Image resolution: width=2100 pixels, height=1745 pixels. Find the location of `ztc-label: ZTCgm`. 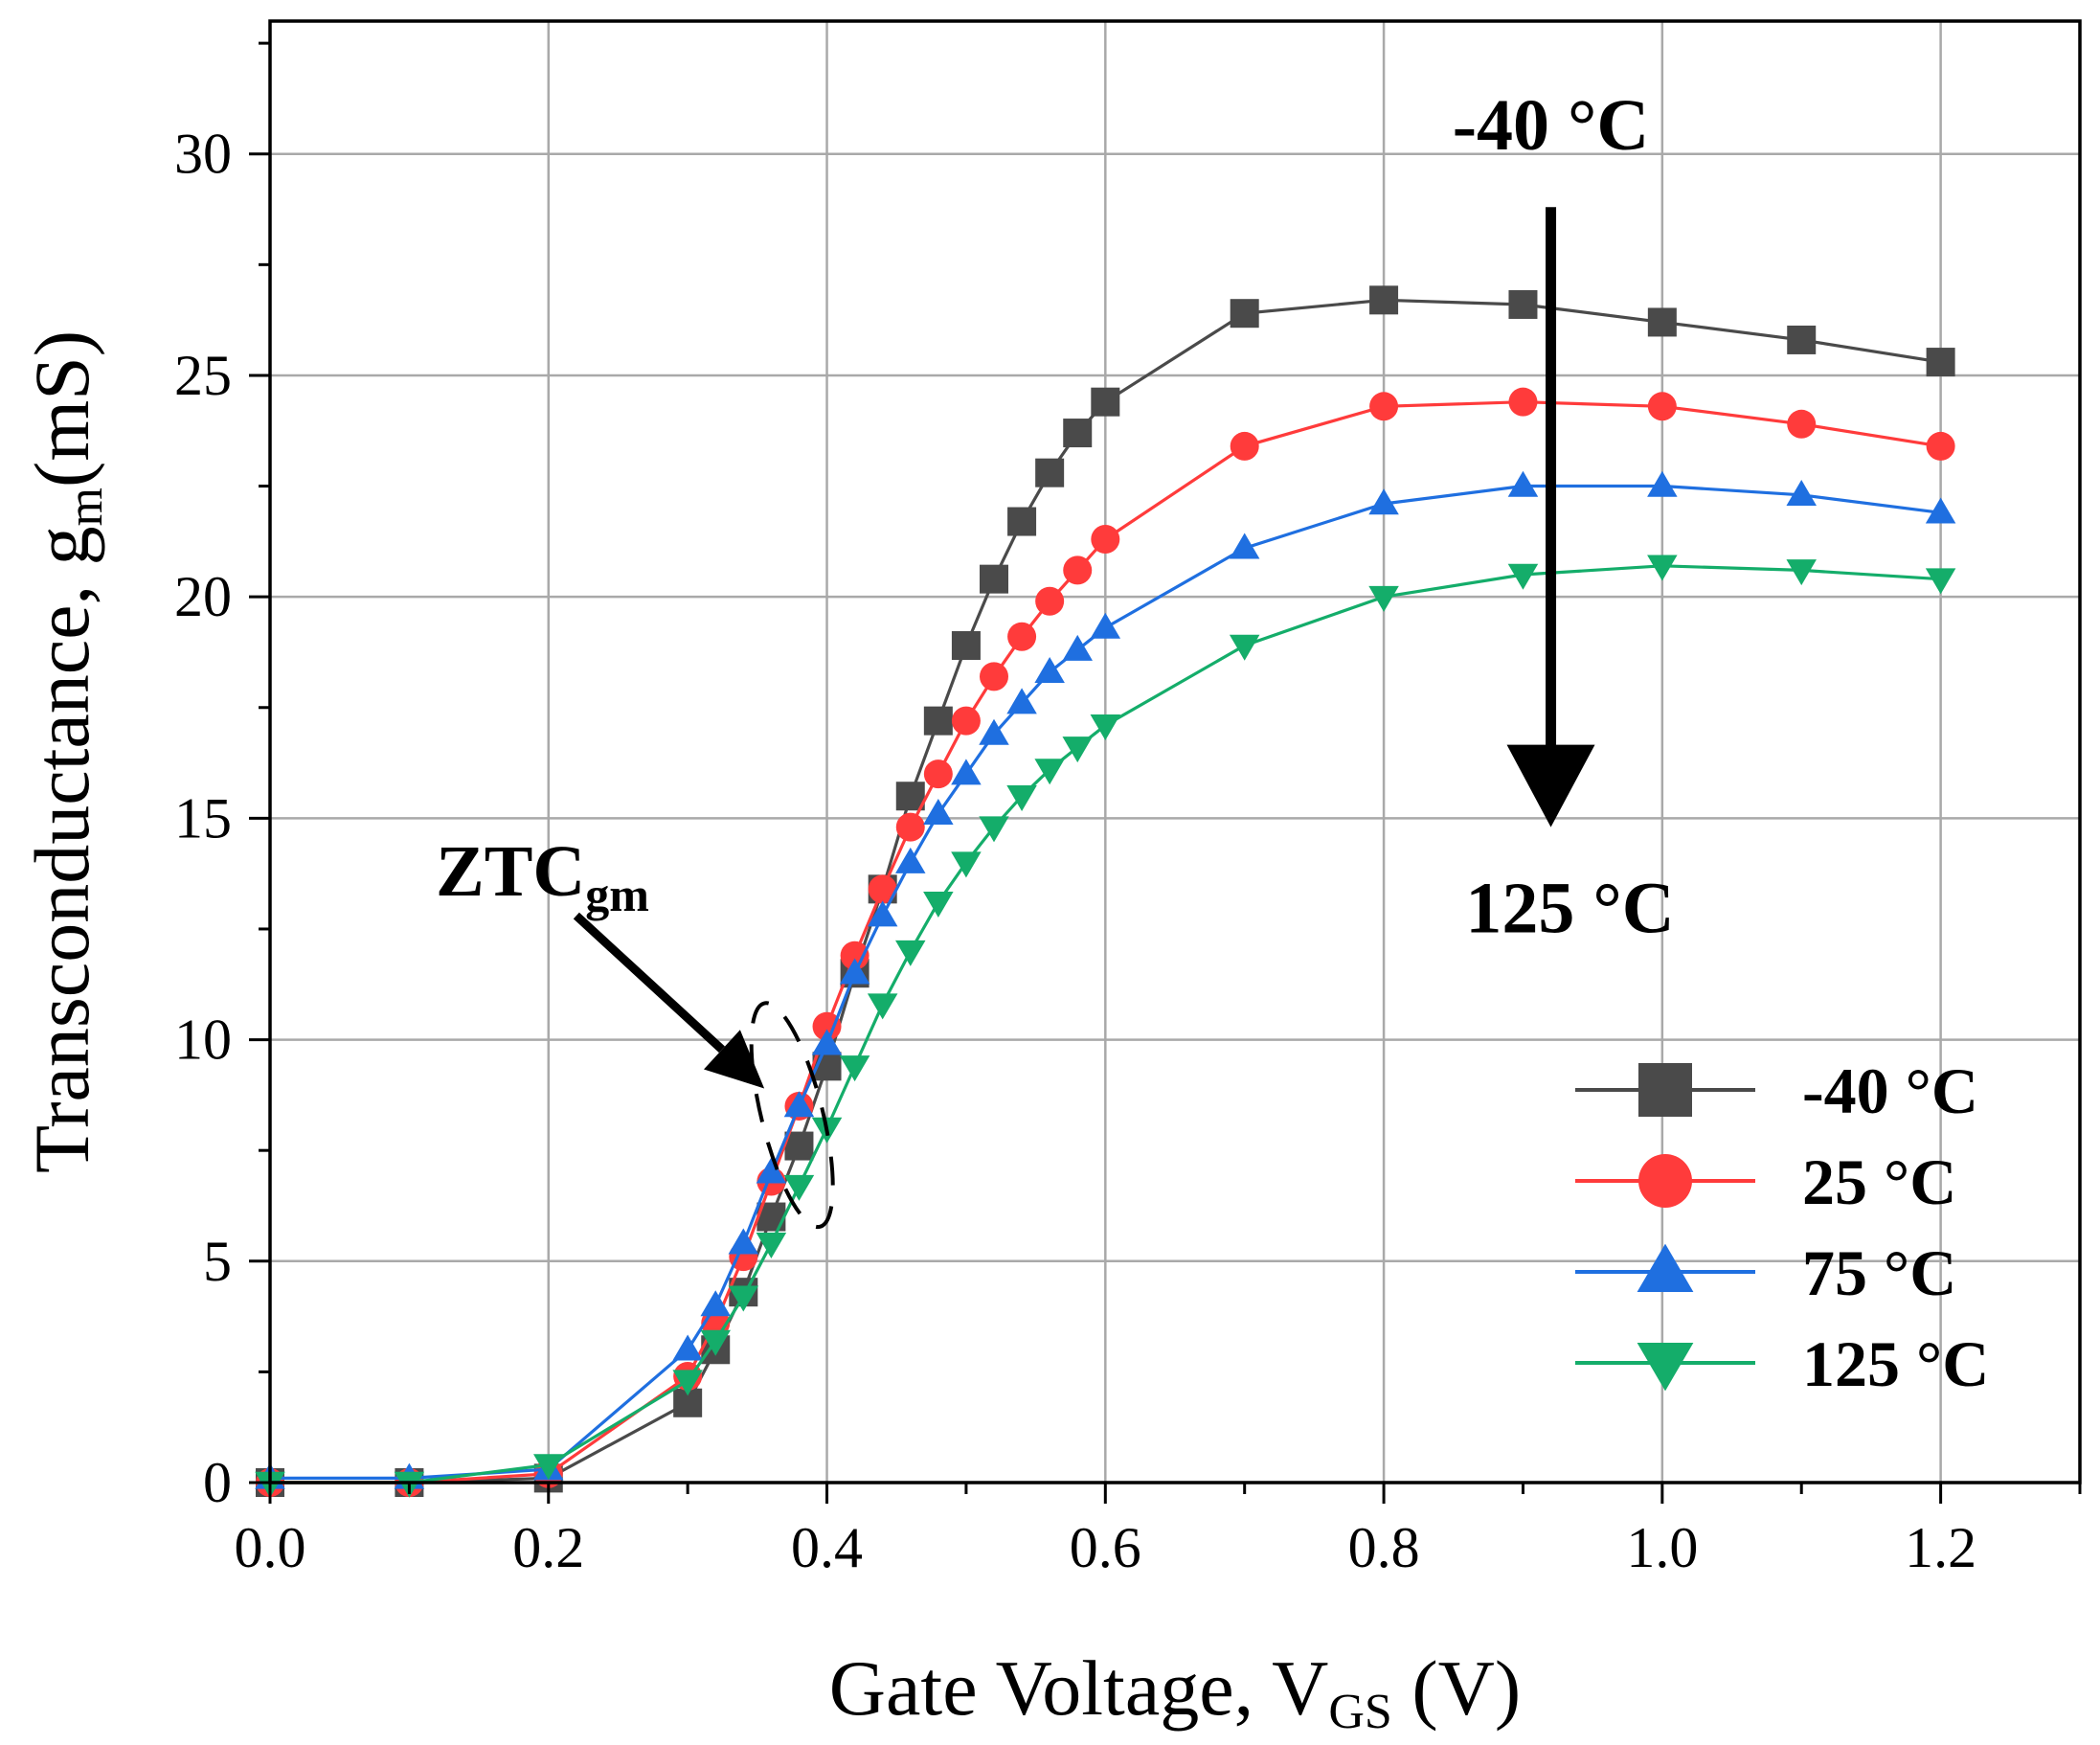

ztc-label: ZTCgm is located at coordinates (542, 876).